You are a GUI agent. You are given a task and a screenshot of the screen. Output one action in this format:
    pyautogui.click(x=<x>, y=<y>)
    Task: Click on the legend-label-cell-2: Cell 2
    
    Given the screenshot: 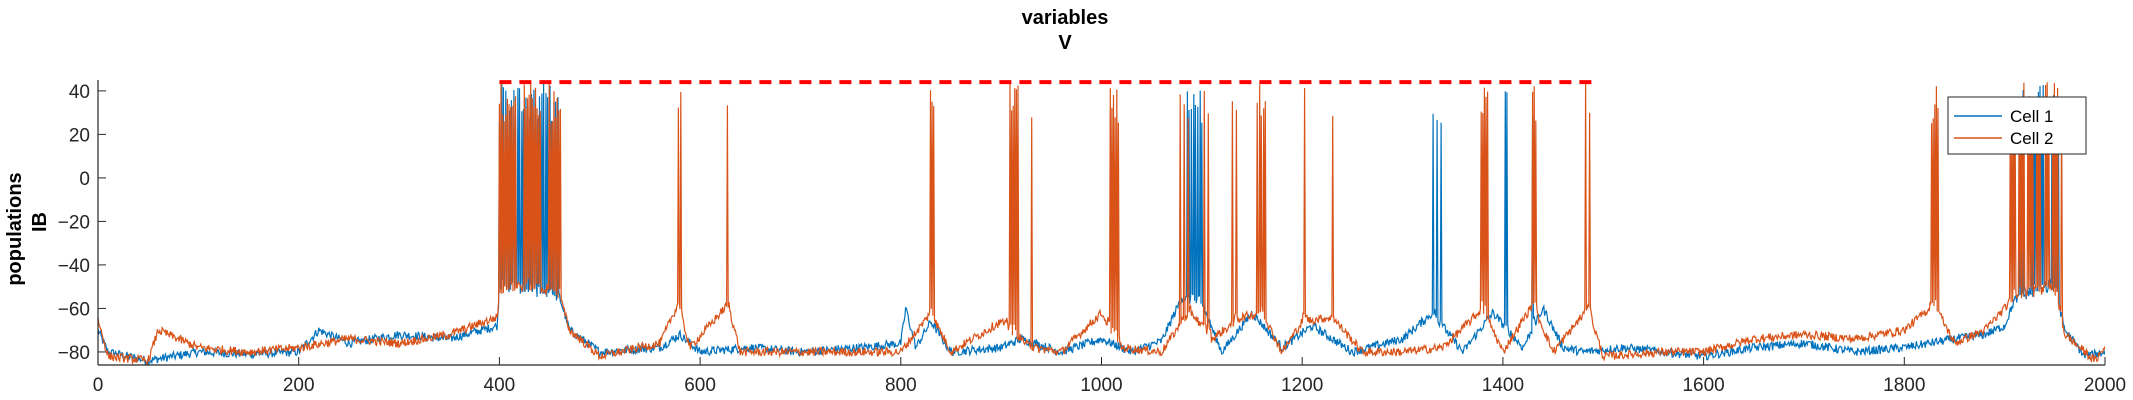 What is the action you would take?
    pyautogui.click(x=2031, y=138)
    